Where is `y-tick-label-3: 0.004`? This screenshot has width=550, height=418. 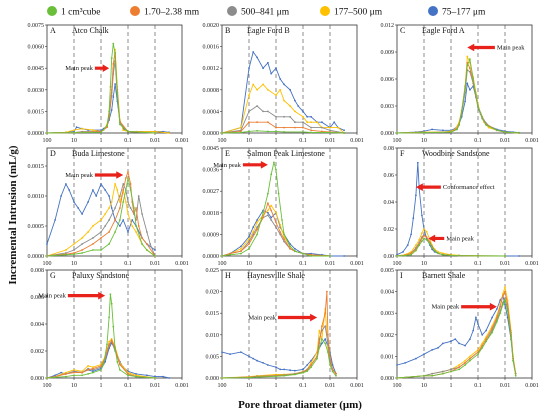 y-tick-label-3: 0.004 is located at coordinates (38, 325).